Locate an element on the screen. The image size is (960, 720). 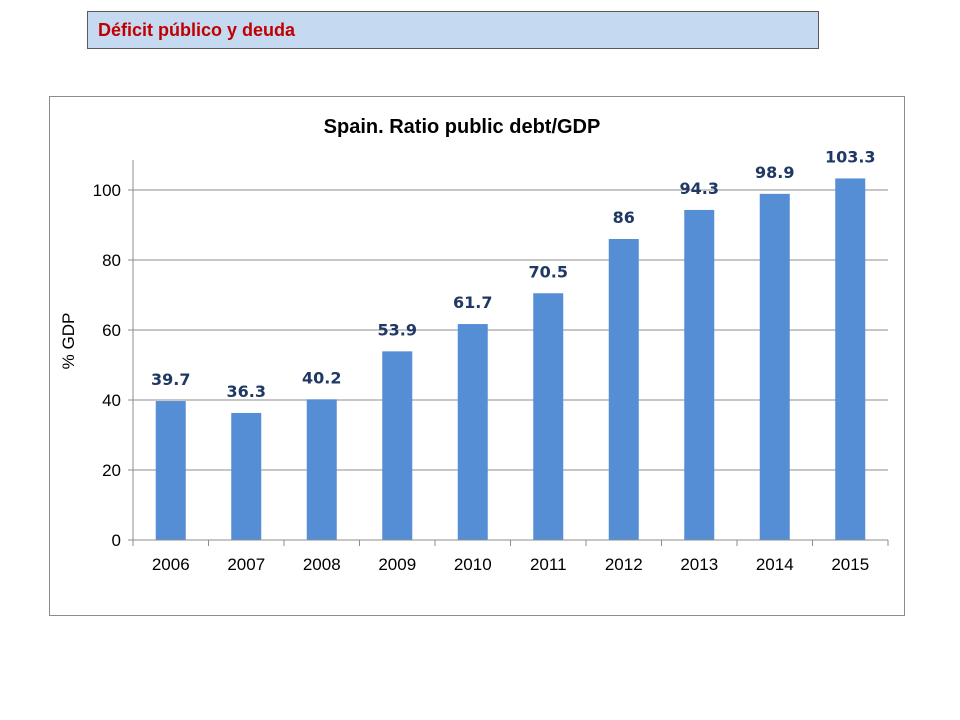
data-label-2011: 70.5 is located at coordinates (548, 271).